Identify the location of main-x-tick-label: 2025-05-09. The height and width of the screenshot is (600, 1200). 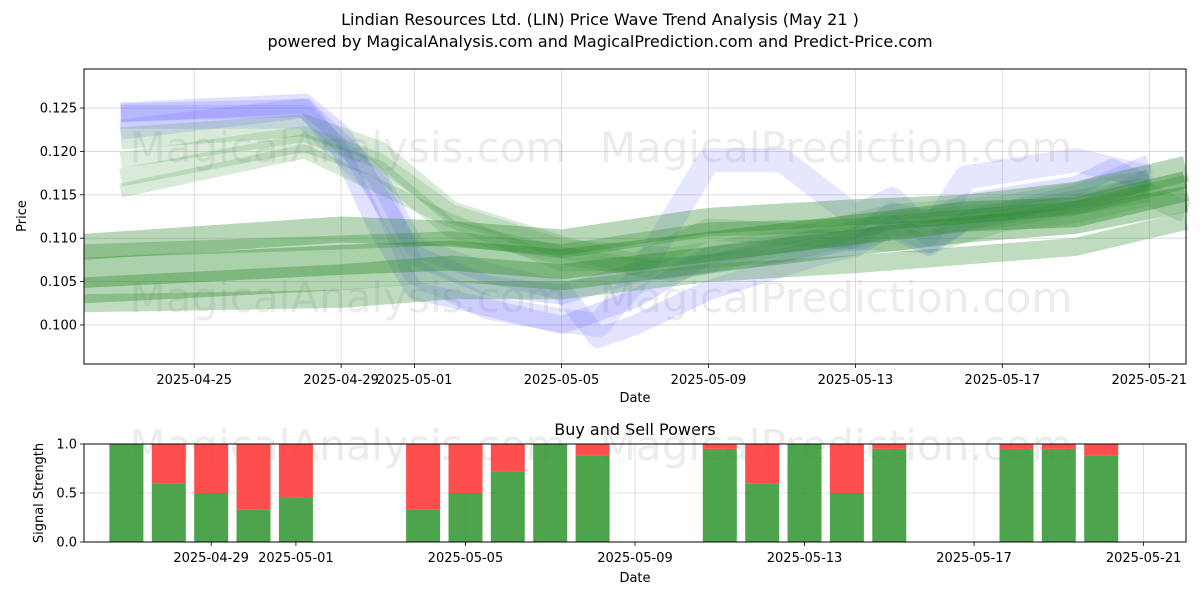
(709, 380).